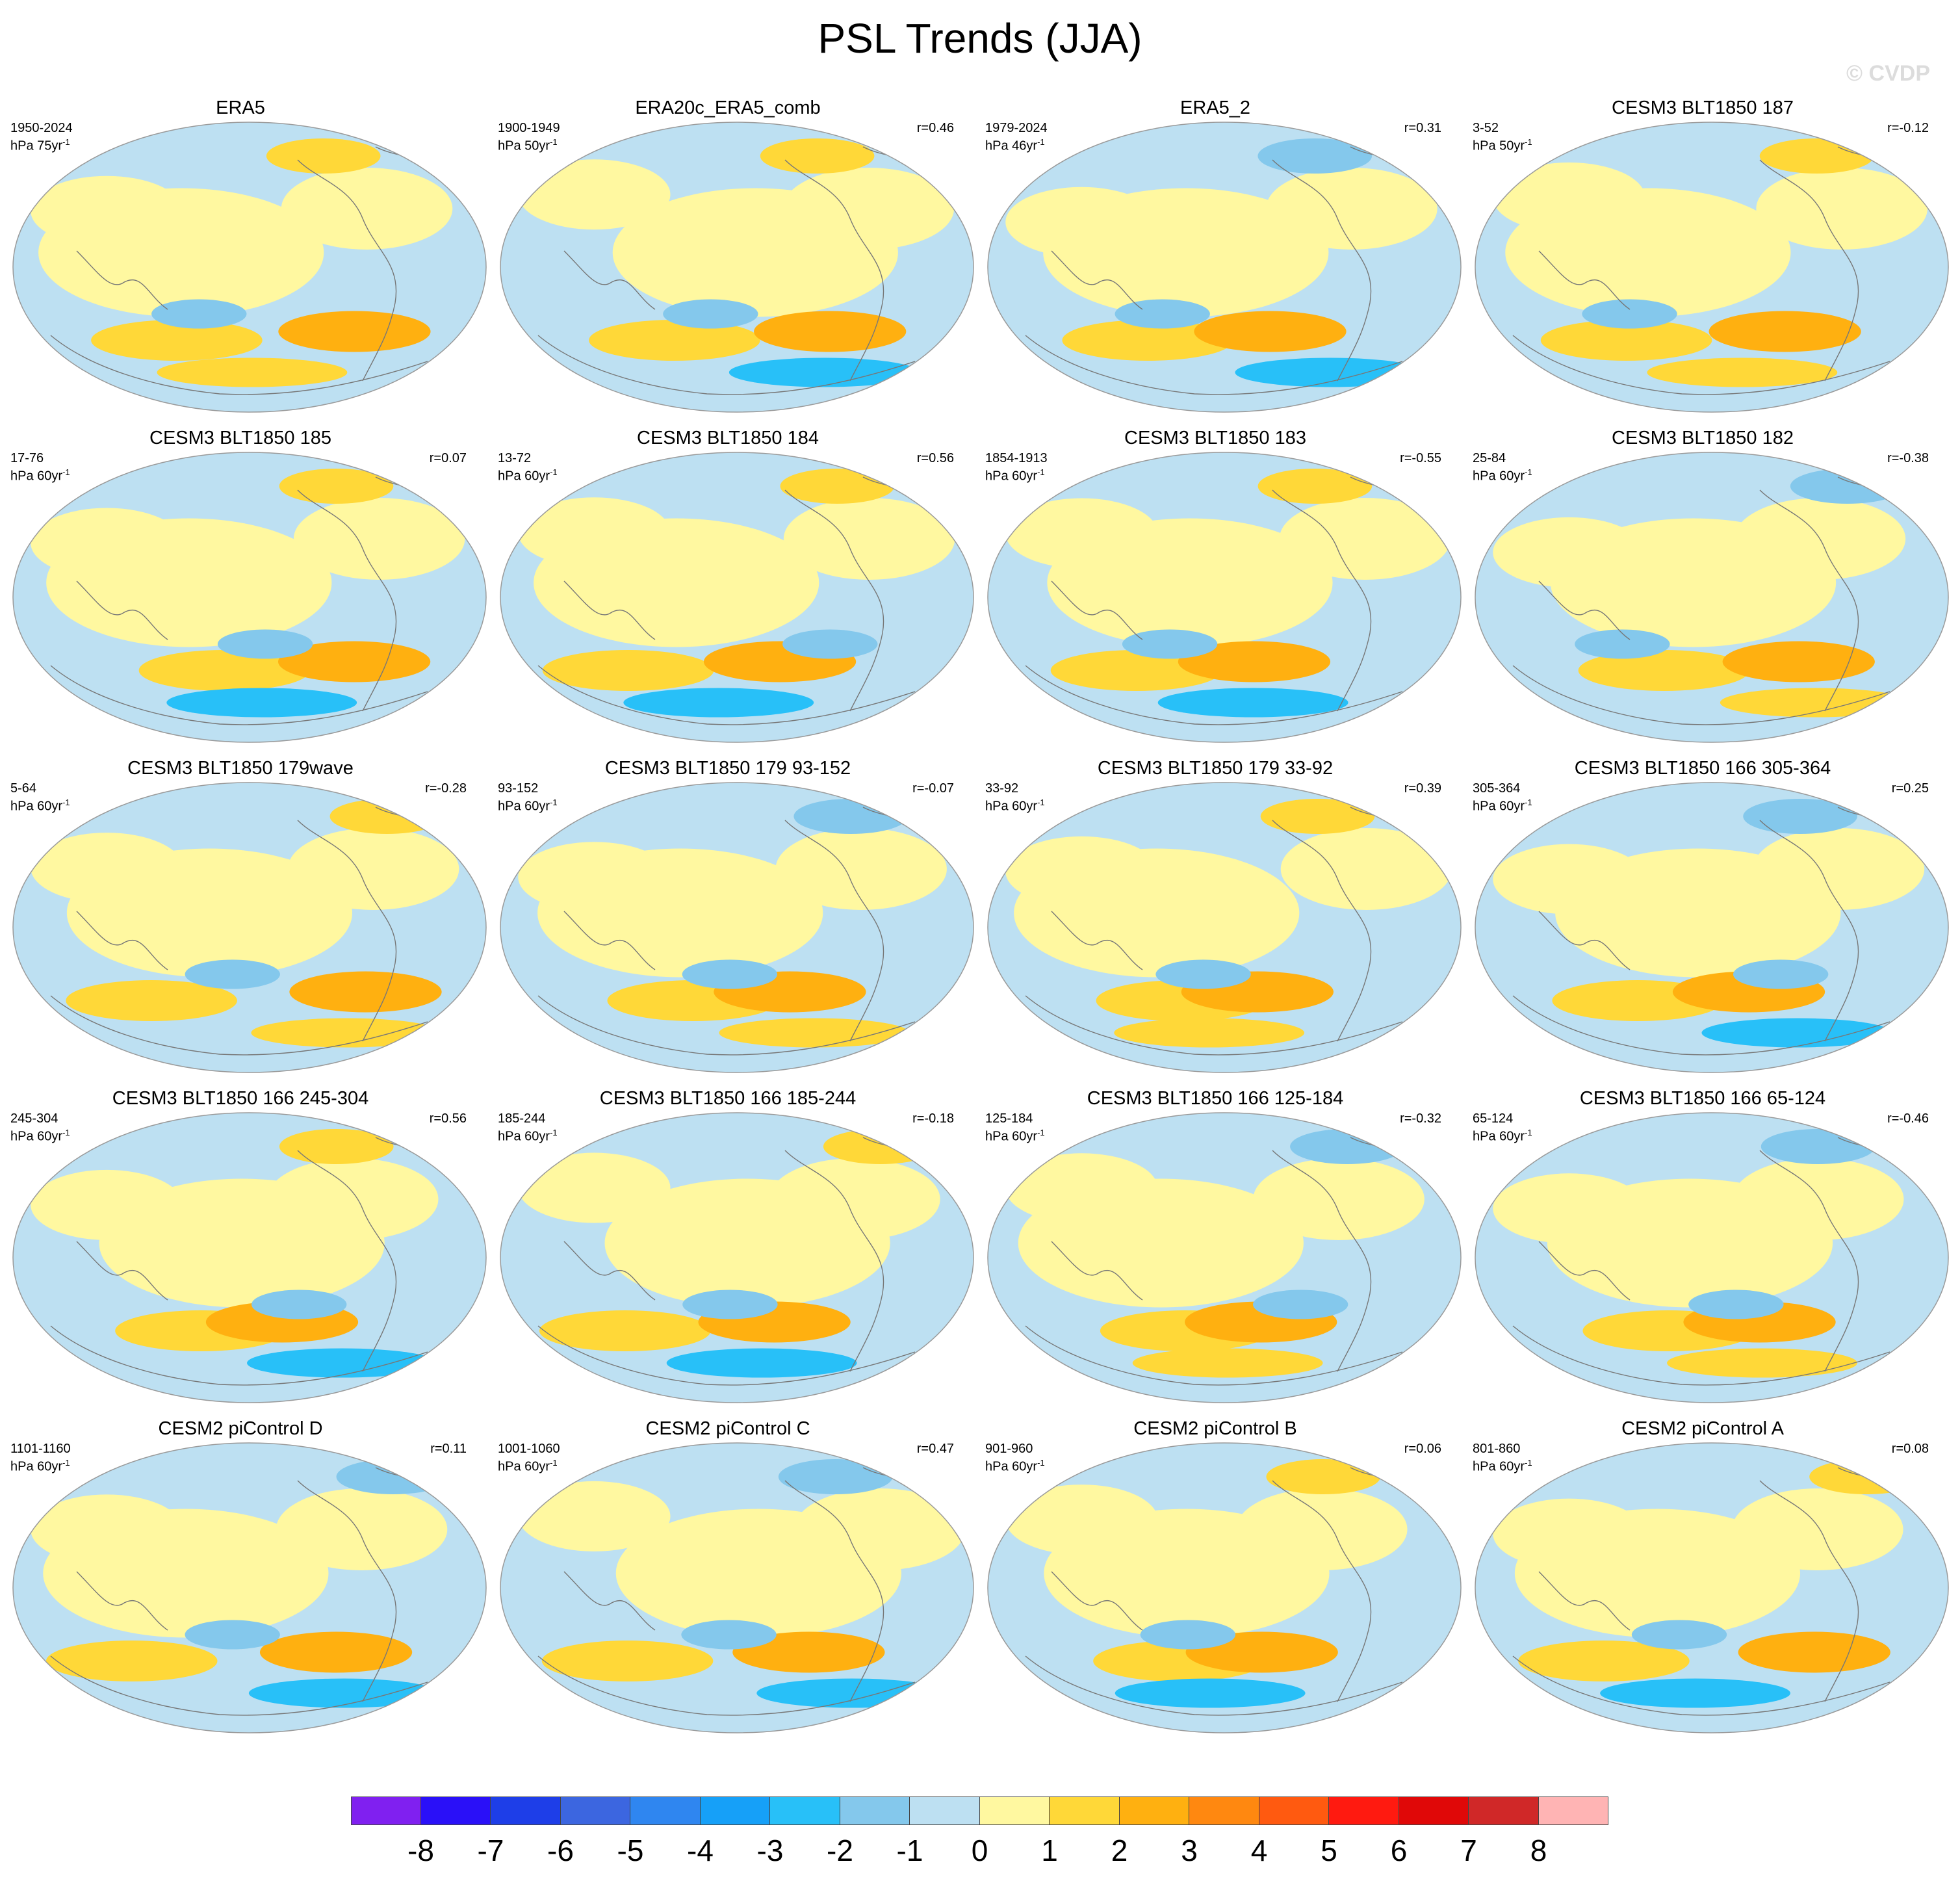 Image resolution: width=1960 pixels, height=1881 pixels. I want to click on panel-title: CESM3 BLT1850 179wave, so click(240, 768).